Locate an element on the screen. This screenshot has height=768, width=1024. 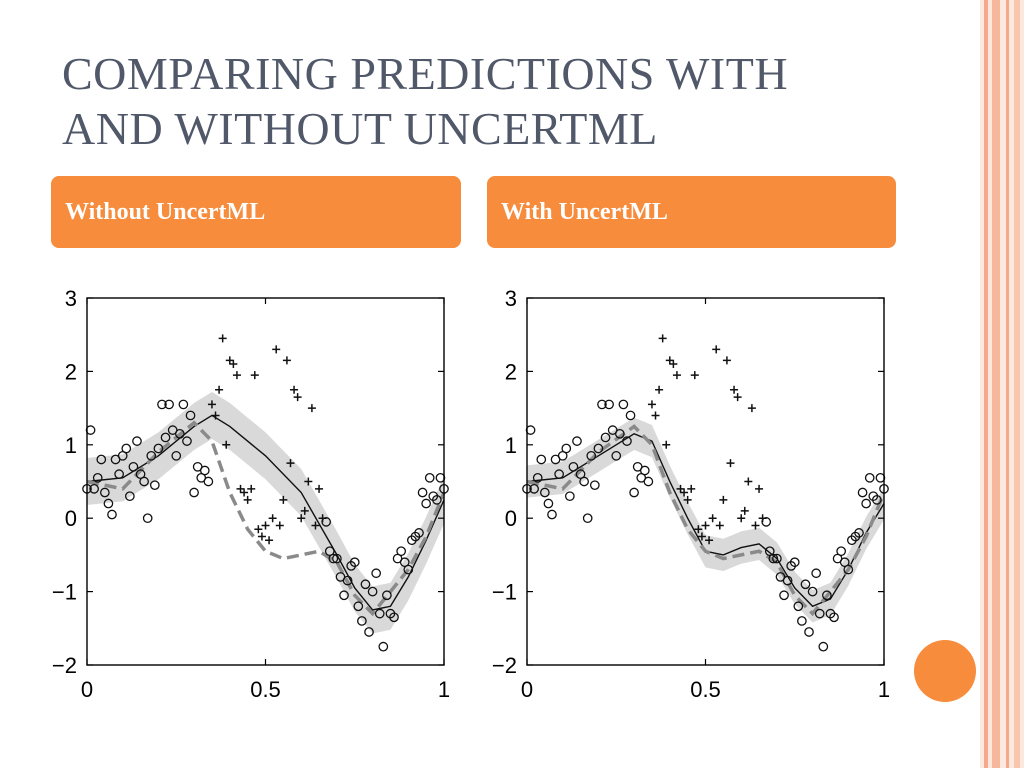
x-tick-label: 1 is located at coordinates (444, 689).